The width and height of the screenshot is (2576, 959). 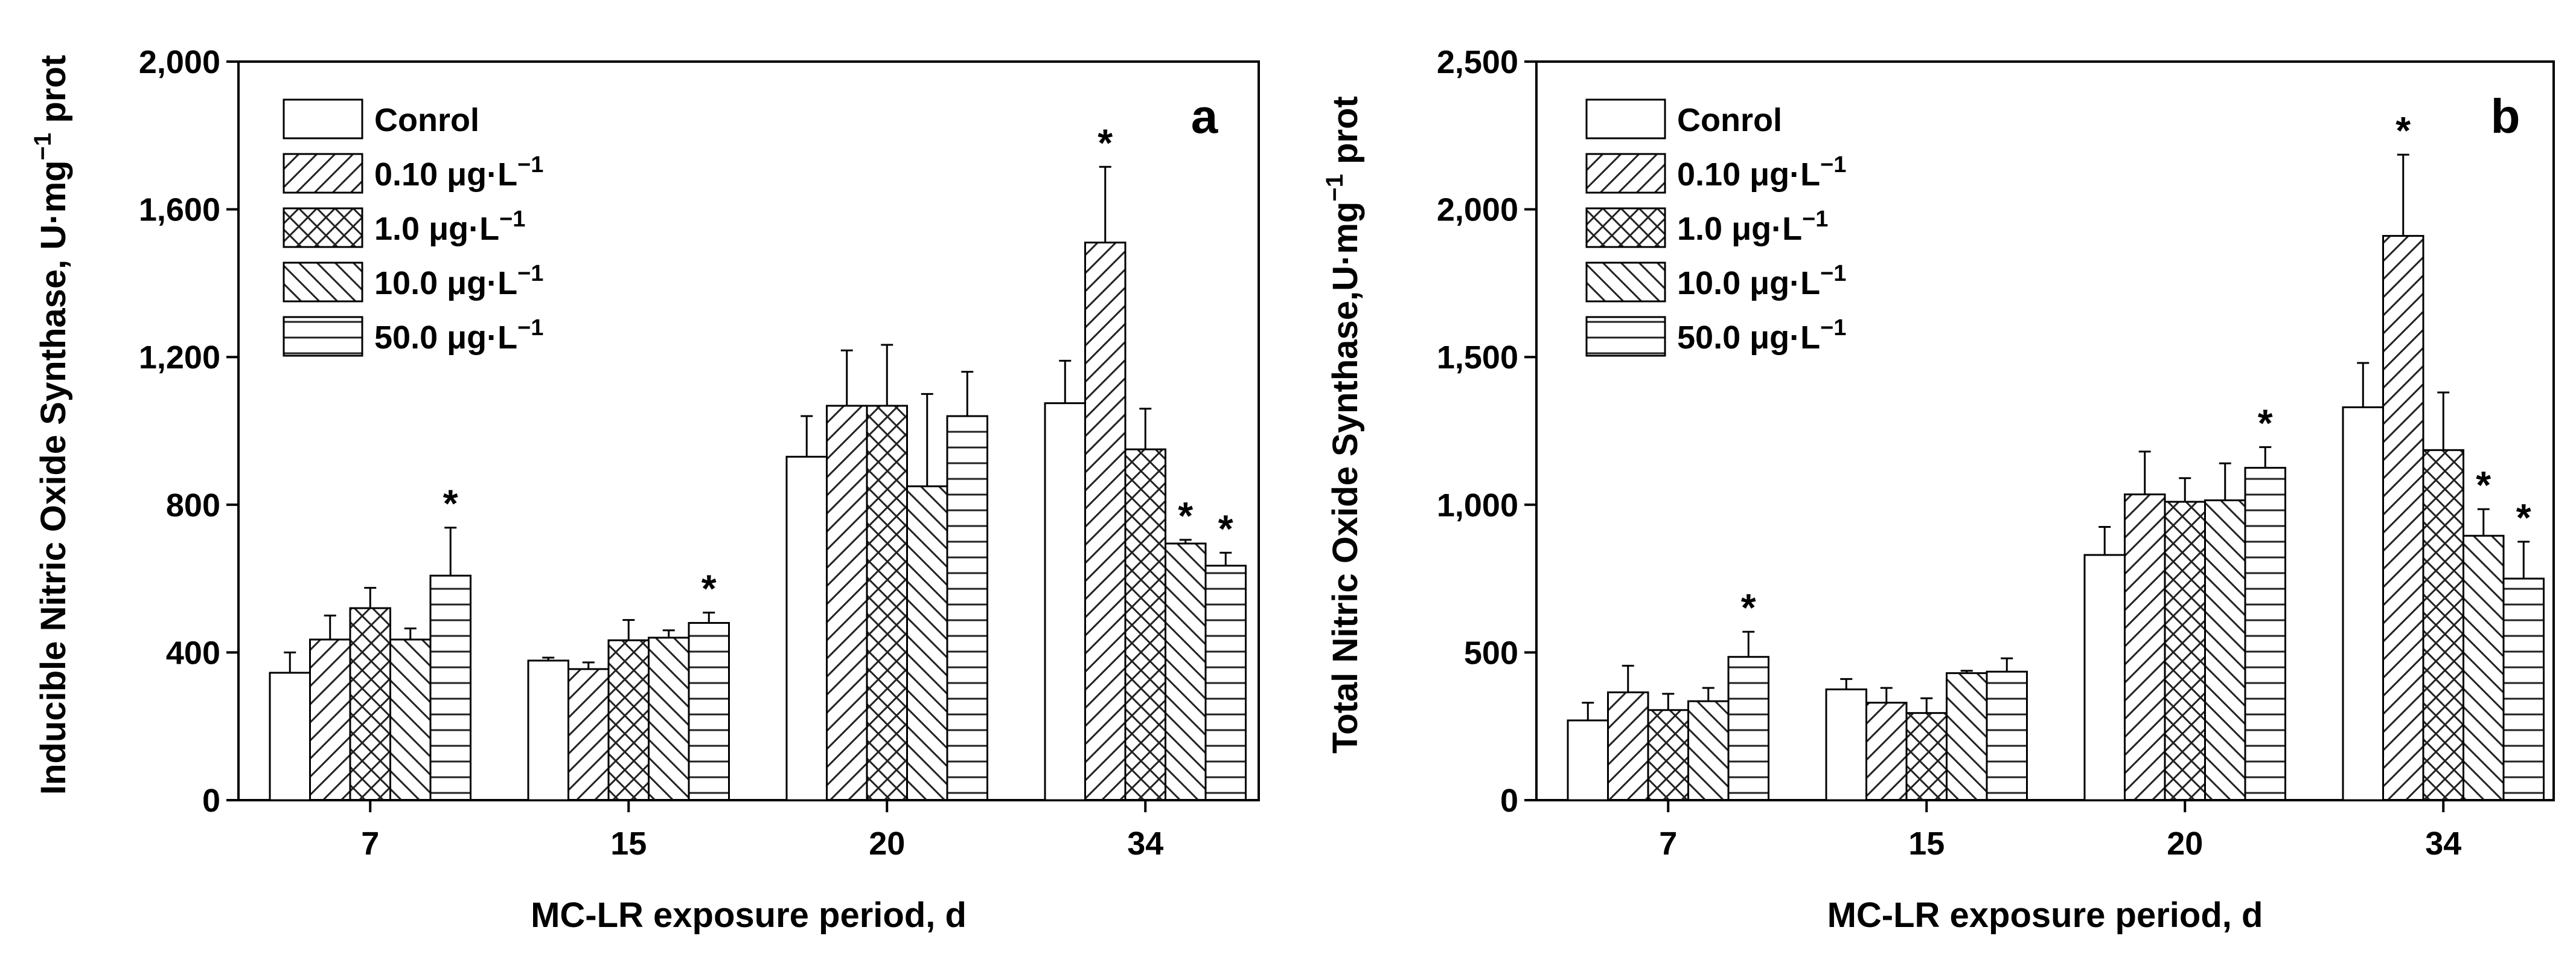 What do you see at coordinates (1740, 229) in the screenshot?
I see `legend-label-text: 1.0 μg·L` at bounding box center [1740, 229].